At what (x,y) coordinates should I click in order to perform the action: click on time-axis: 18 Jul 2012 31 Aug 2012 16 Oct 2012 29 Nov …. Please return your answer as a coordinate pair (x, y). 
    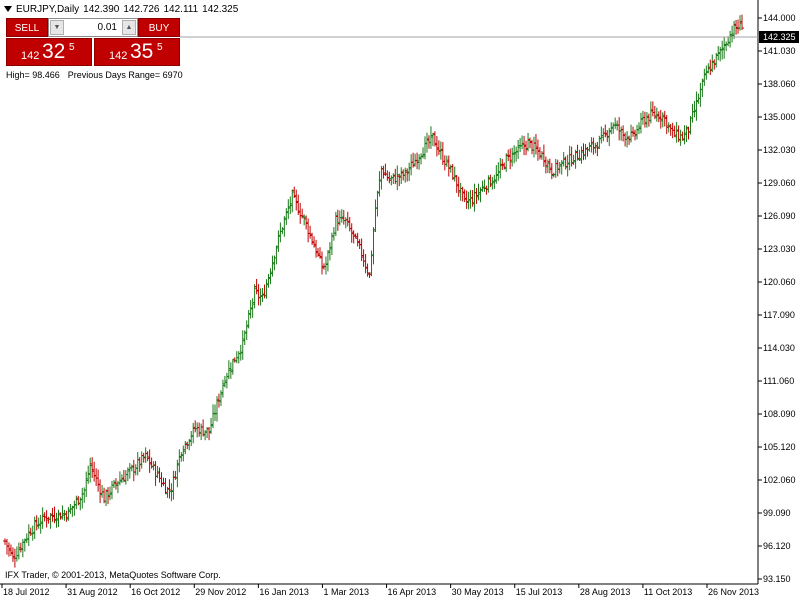
    Looking at the image, I should click on (380, 590).